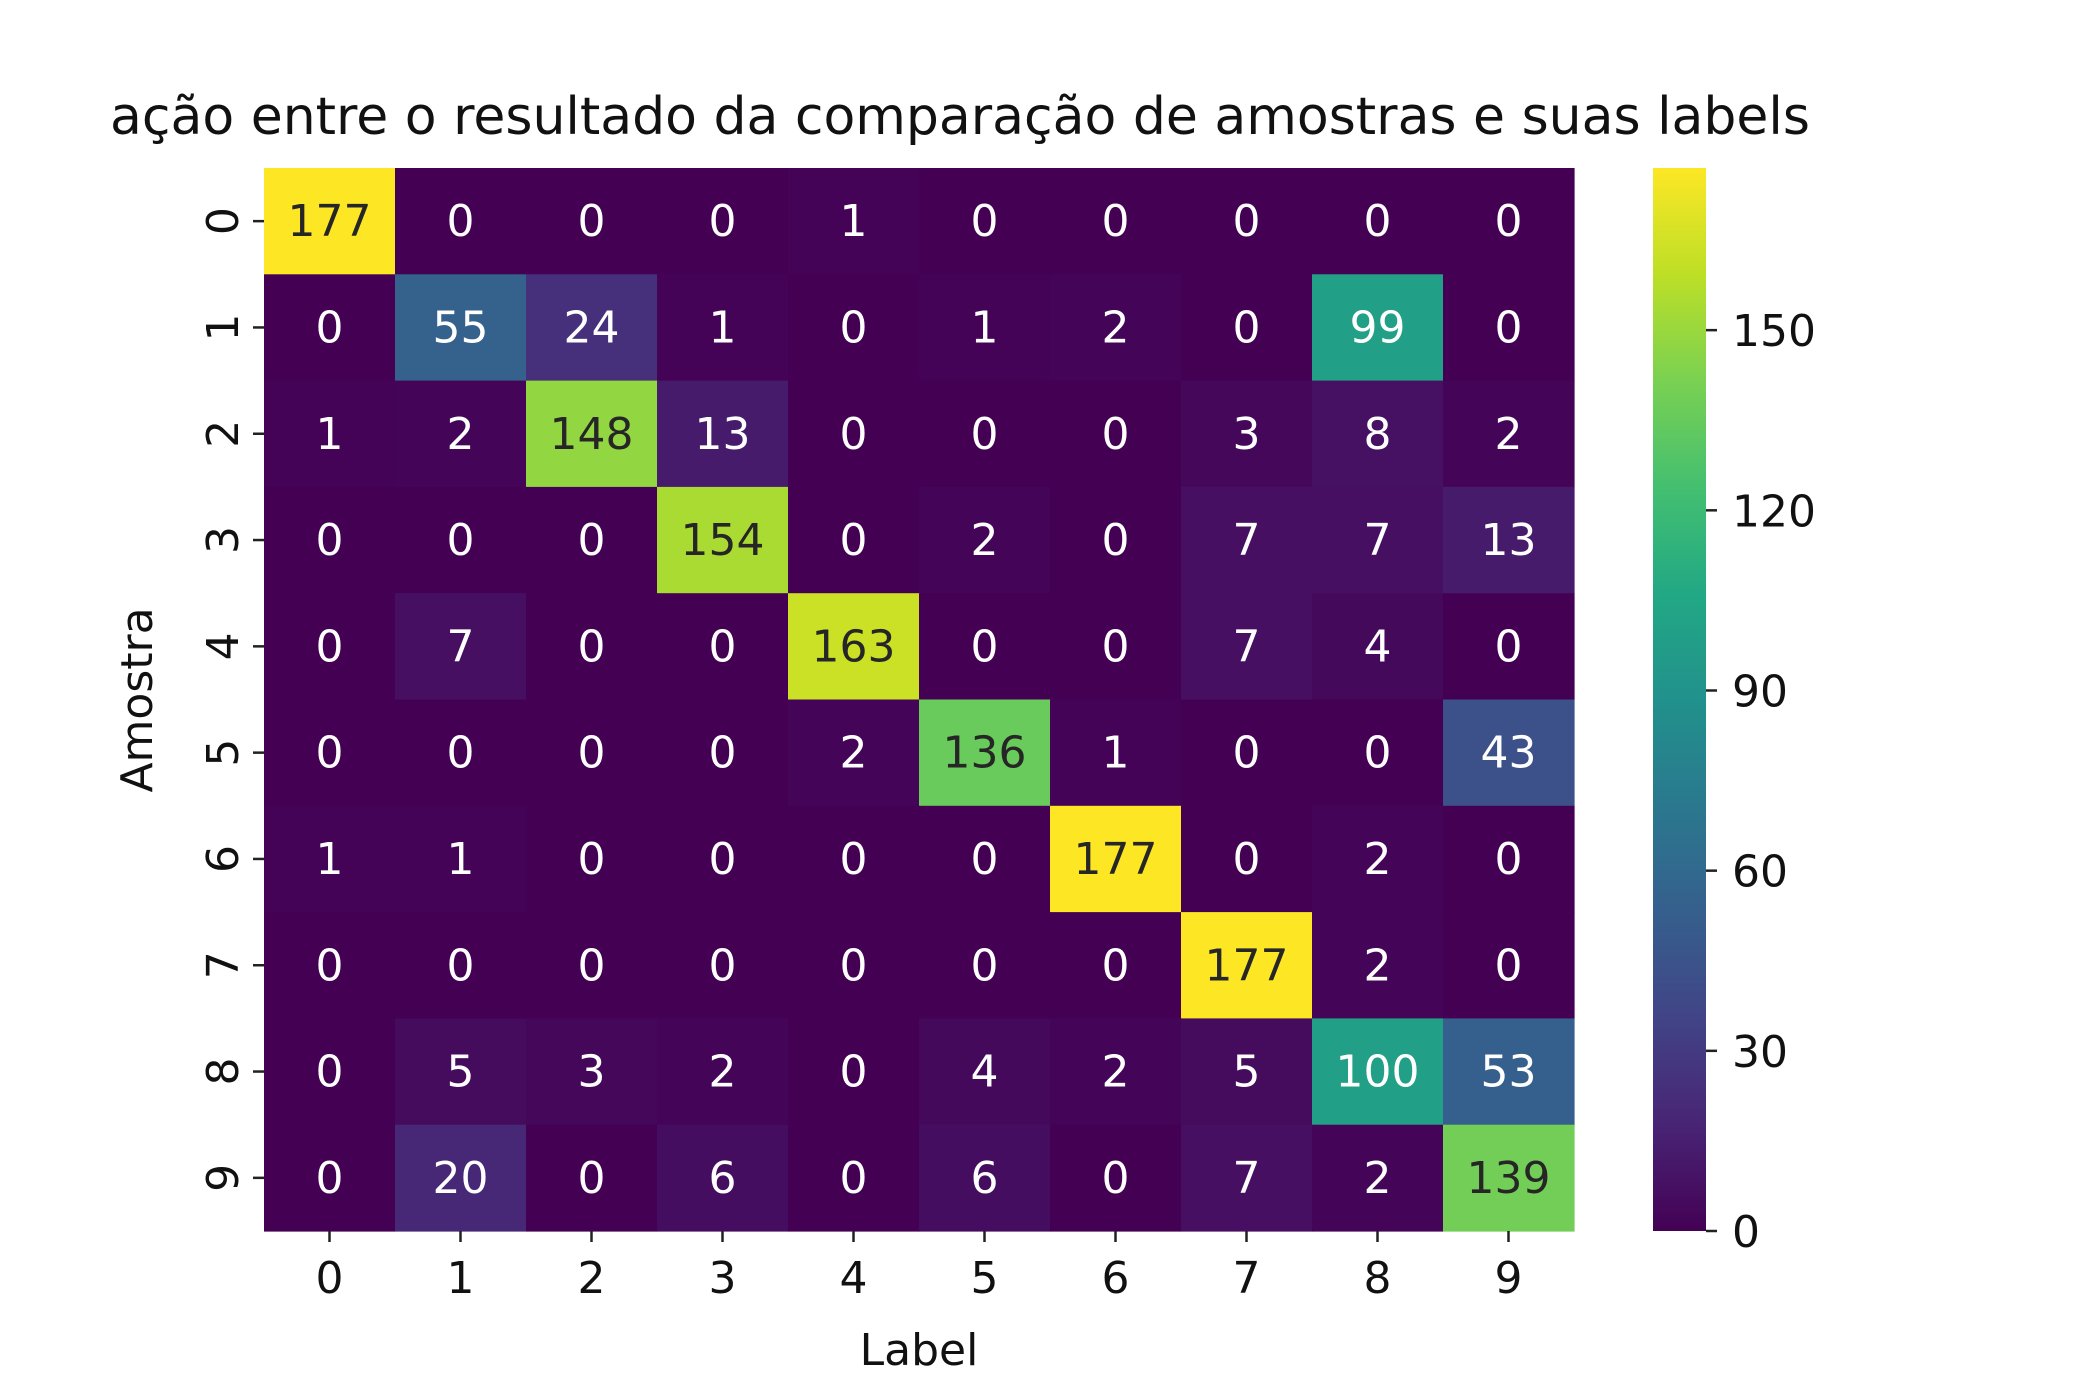 Image resolution: width=2100 pixels, height=1400 pixels. I want to click on cell-value-label: 136, so click(985, 753).